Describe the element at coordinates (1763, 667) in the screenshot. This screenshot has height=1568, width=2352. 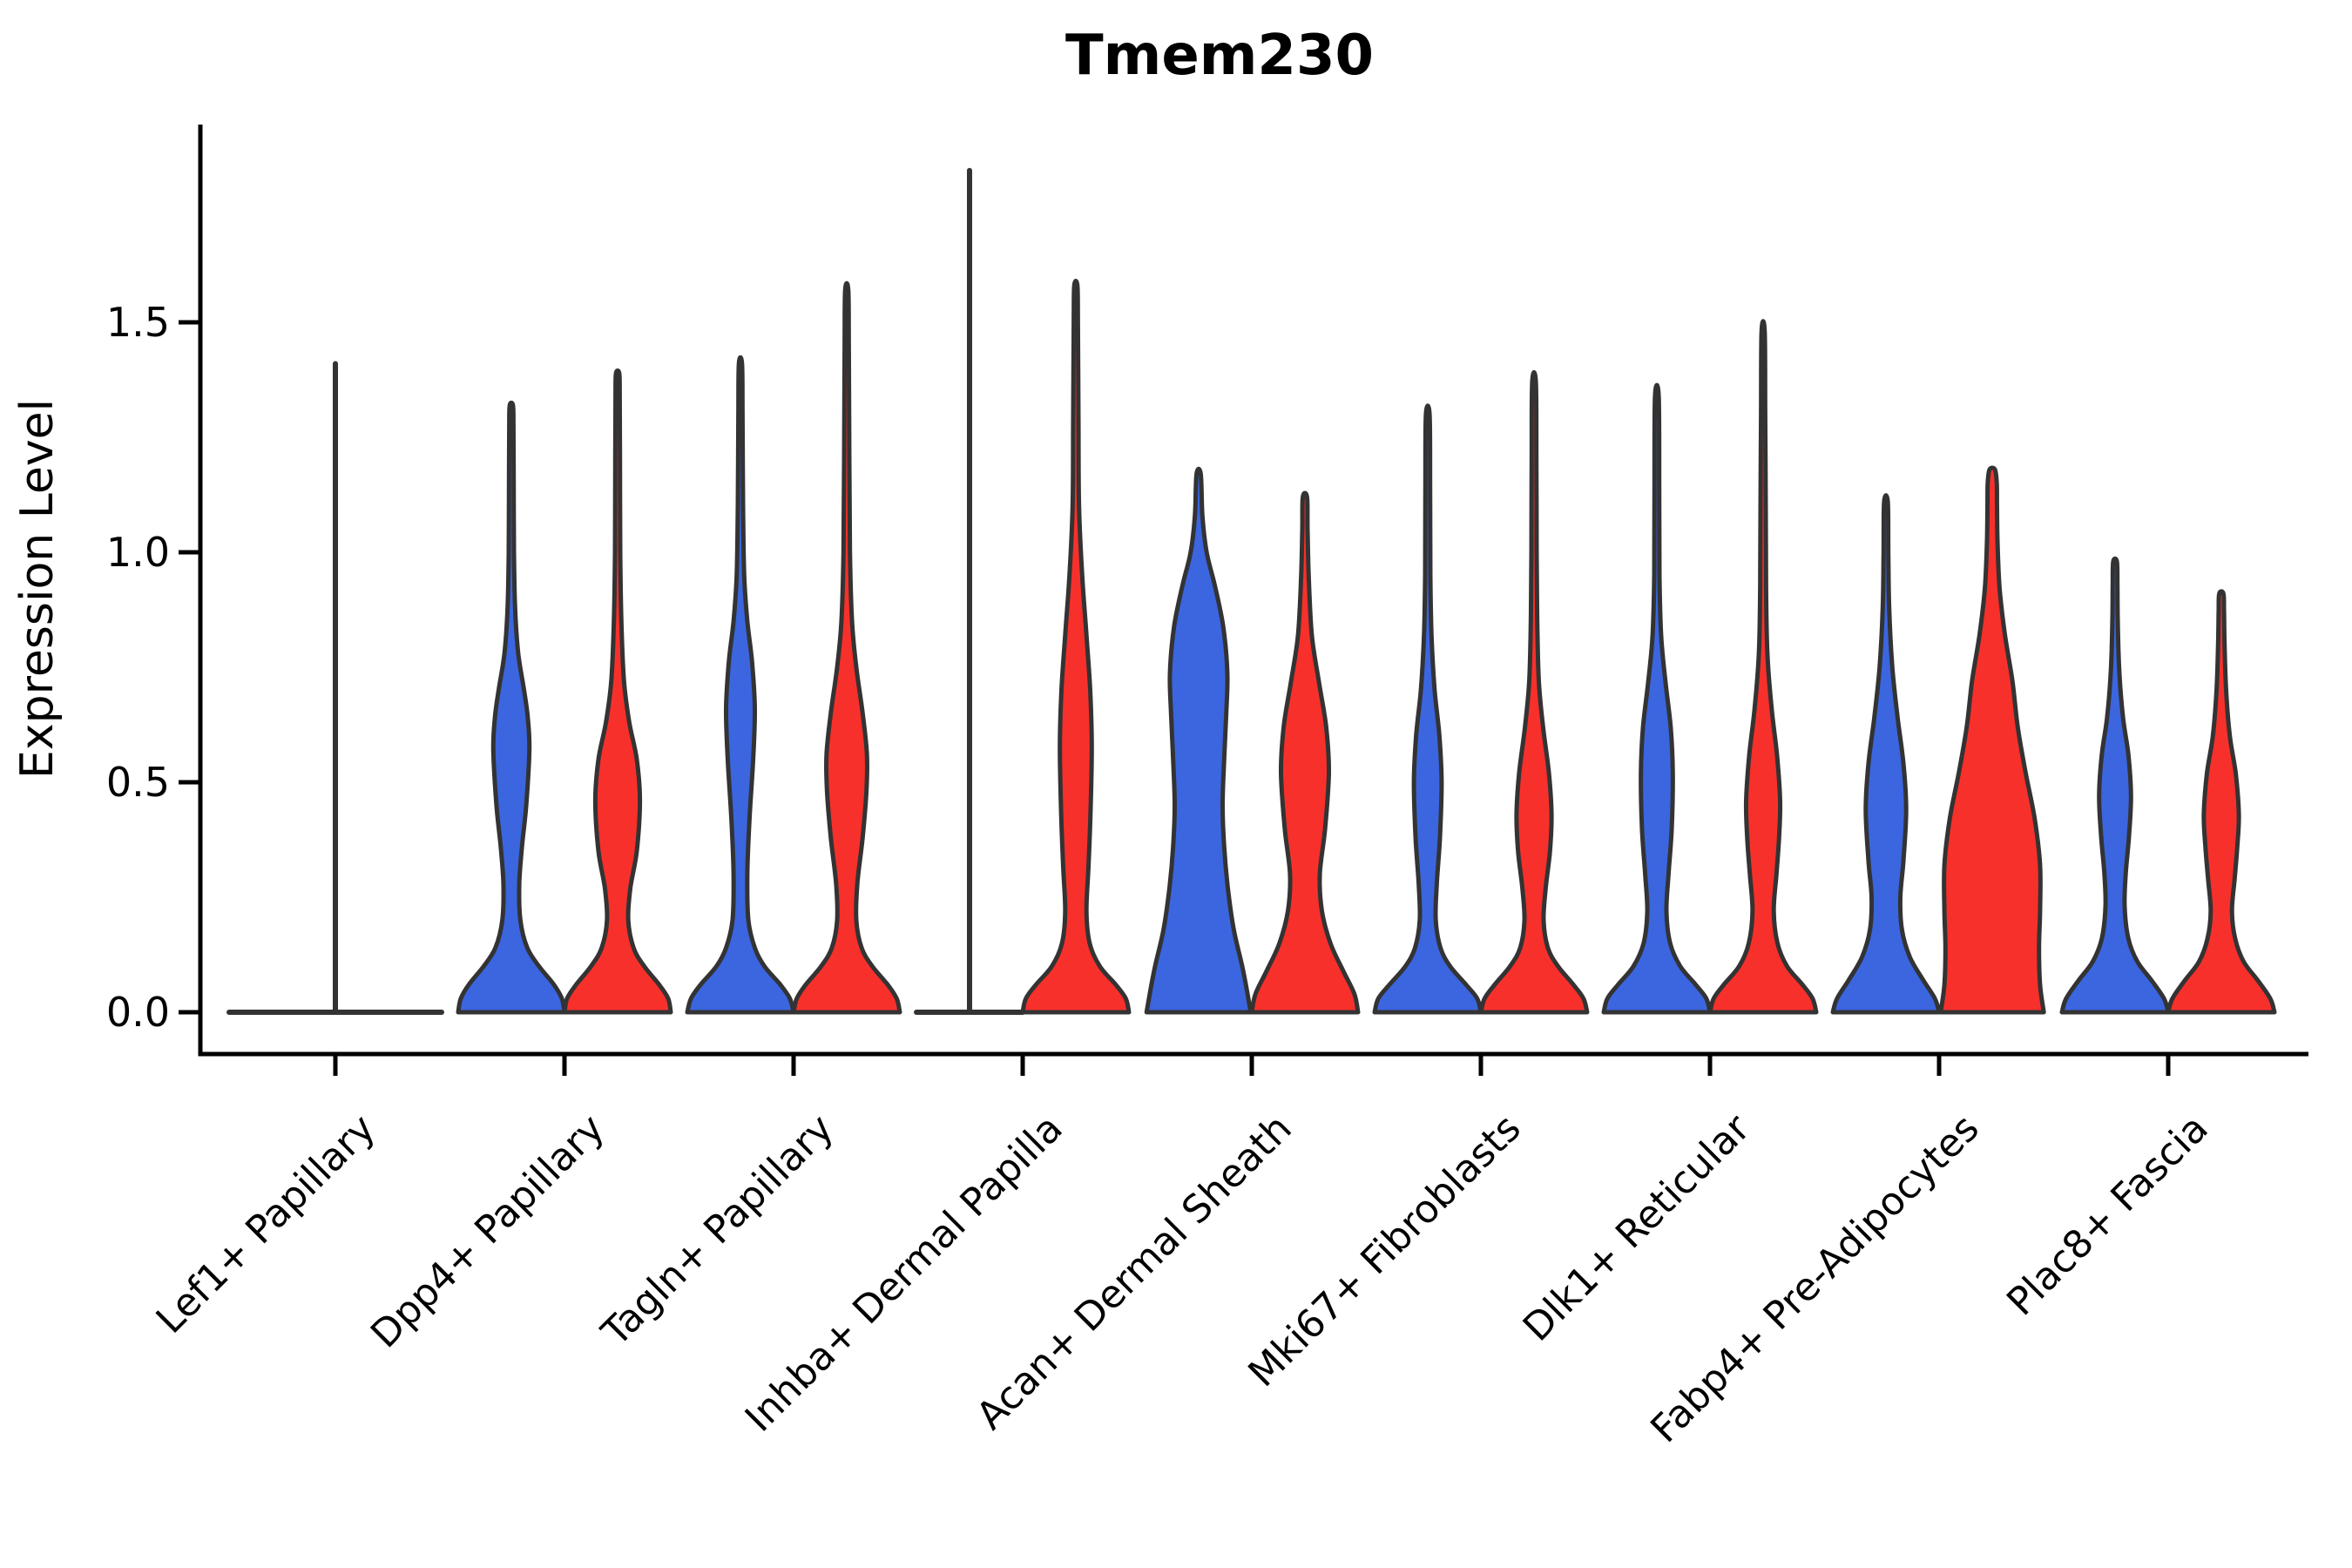
I see `violin-dlk1-reticular-red` at that location.